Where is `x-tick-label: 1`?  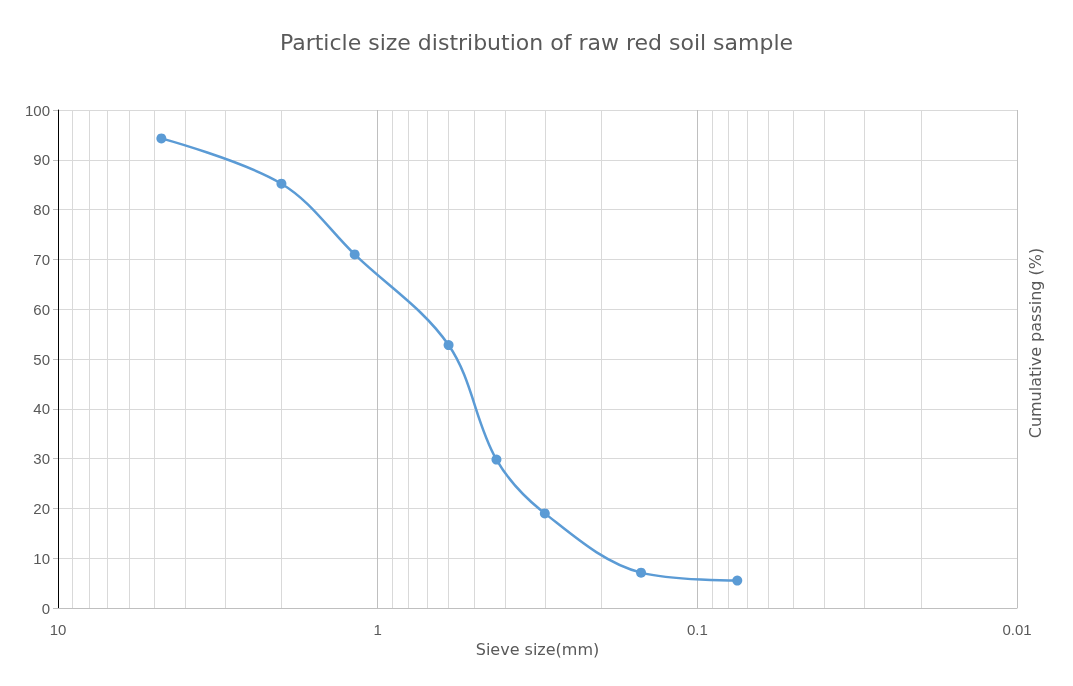 x-tick-label: 1 is located at coordinates (377, 629).